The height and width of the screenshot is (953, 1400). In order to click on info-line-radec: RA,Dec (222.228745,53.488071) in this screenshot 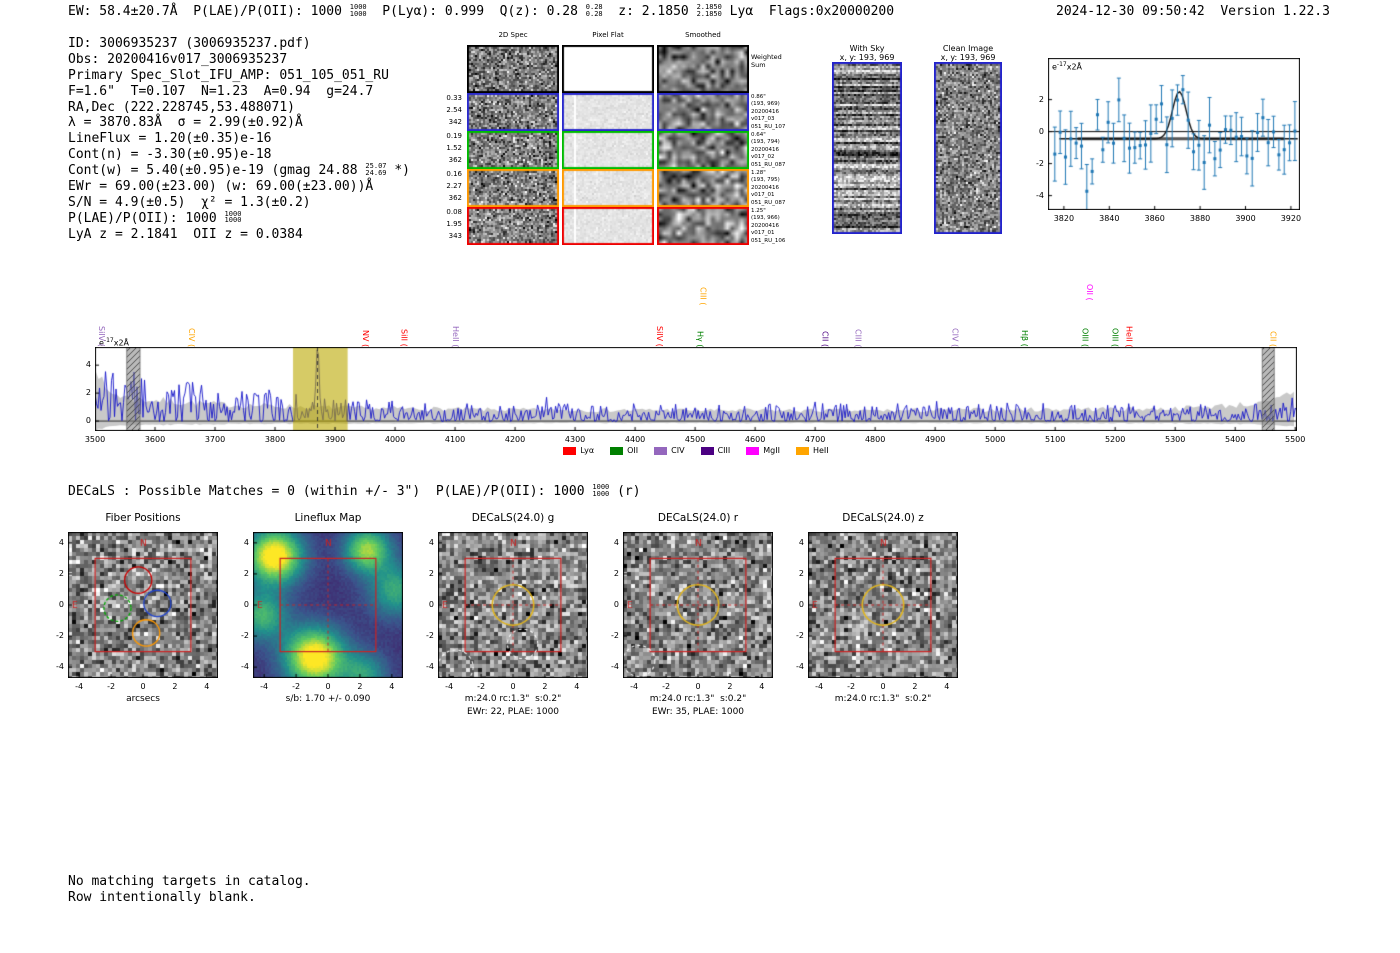, I will do `click(181, 107)`.